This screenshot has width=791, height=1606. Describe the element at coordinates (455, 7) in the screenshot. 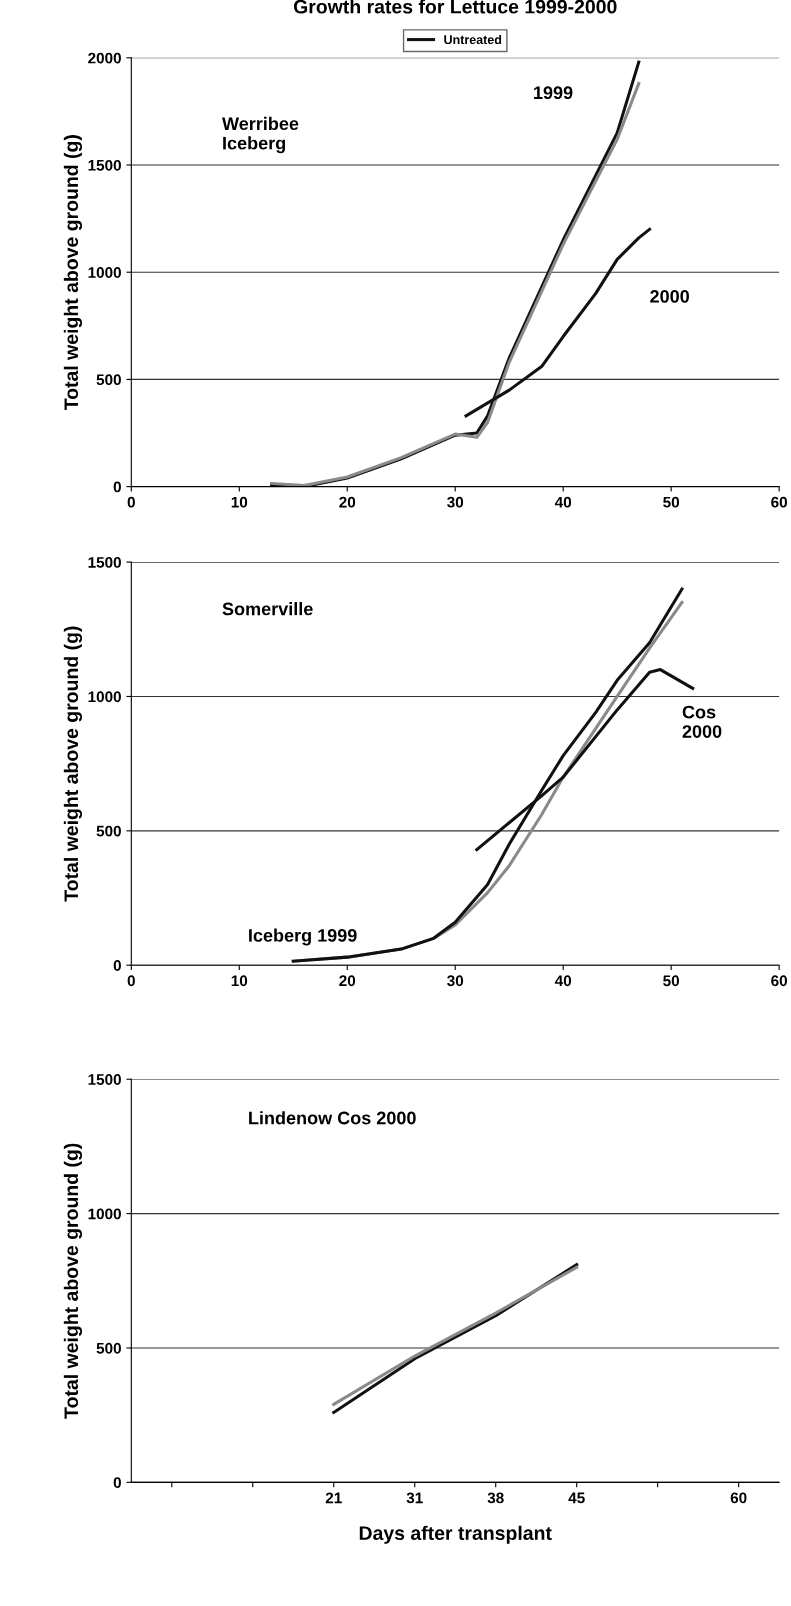

I see `chart-title: Growth rates for Lettuce 1999-2000` at that location.